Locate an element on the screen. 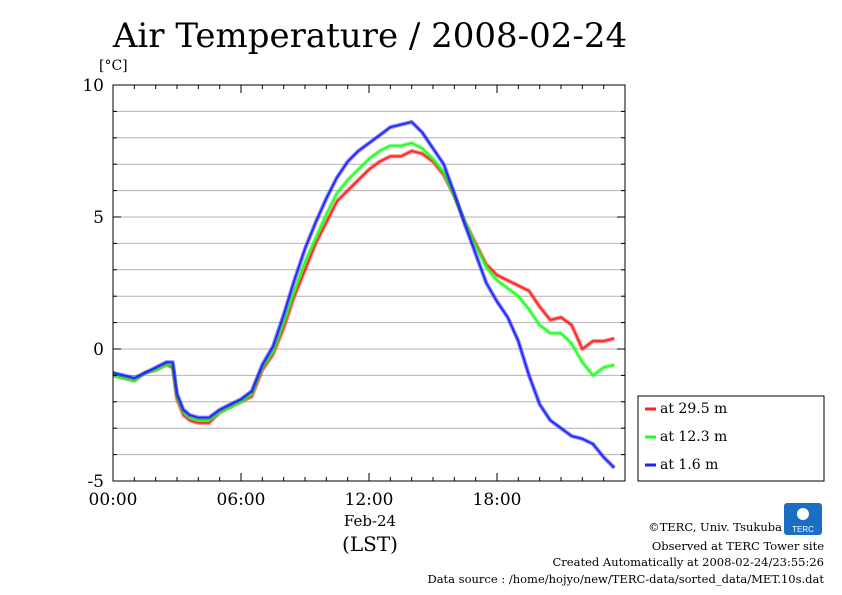 The image size is (842, 595). legend: at 29.5 m at 12.3 m at 1.6 m is located at coordinates (731, 438).